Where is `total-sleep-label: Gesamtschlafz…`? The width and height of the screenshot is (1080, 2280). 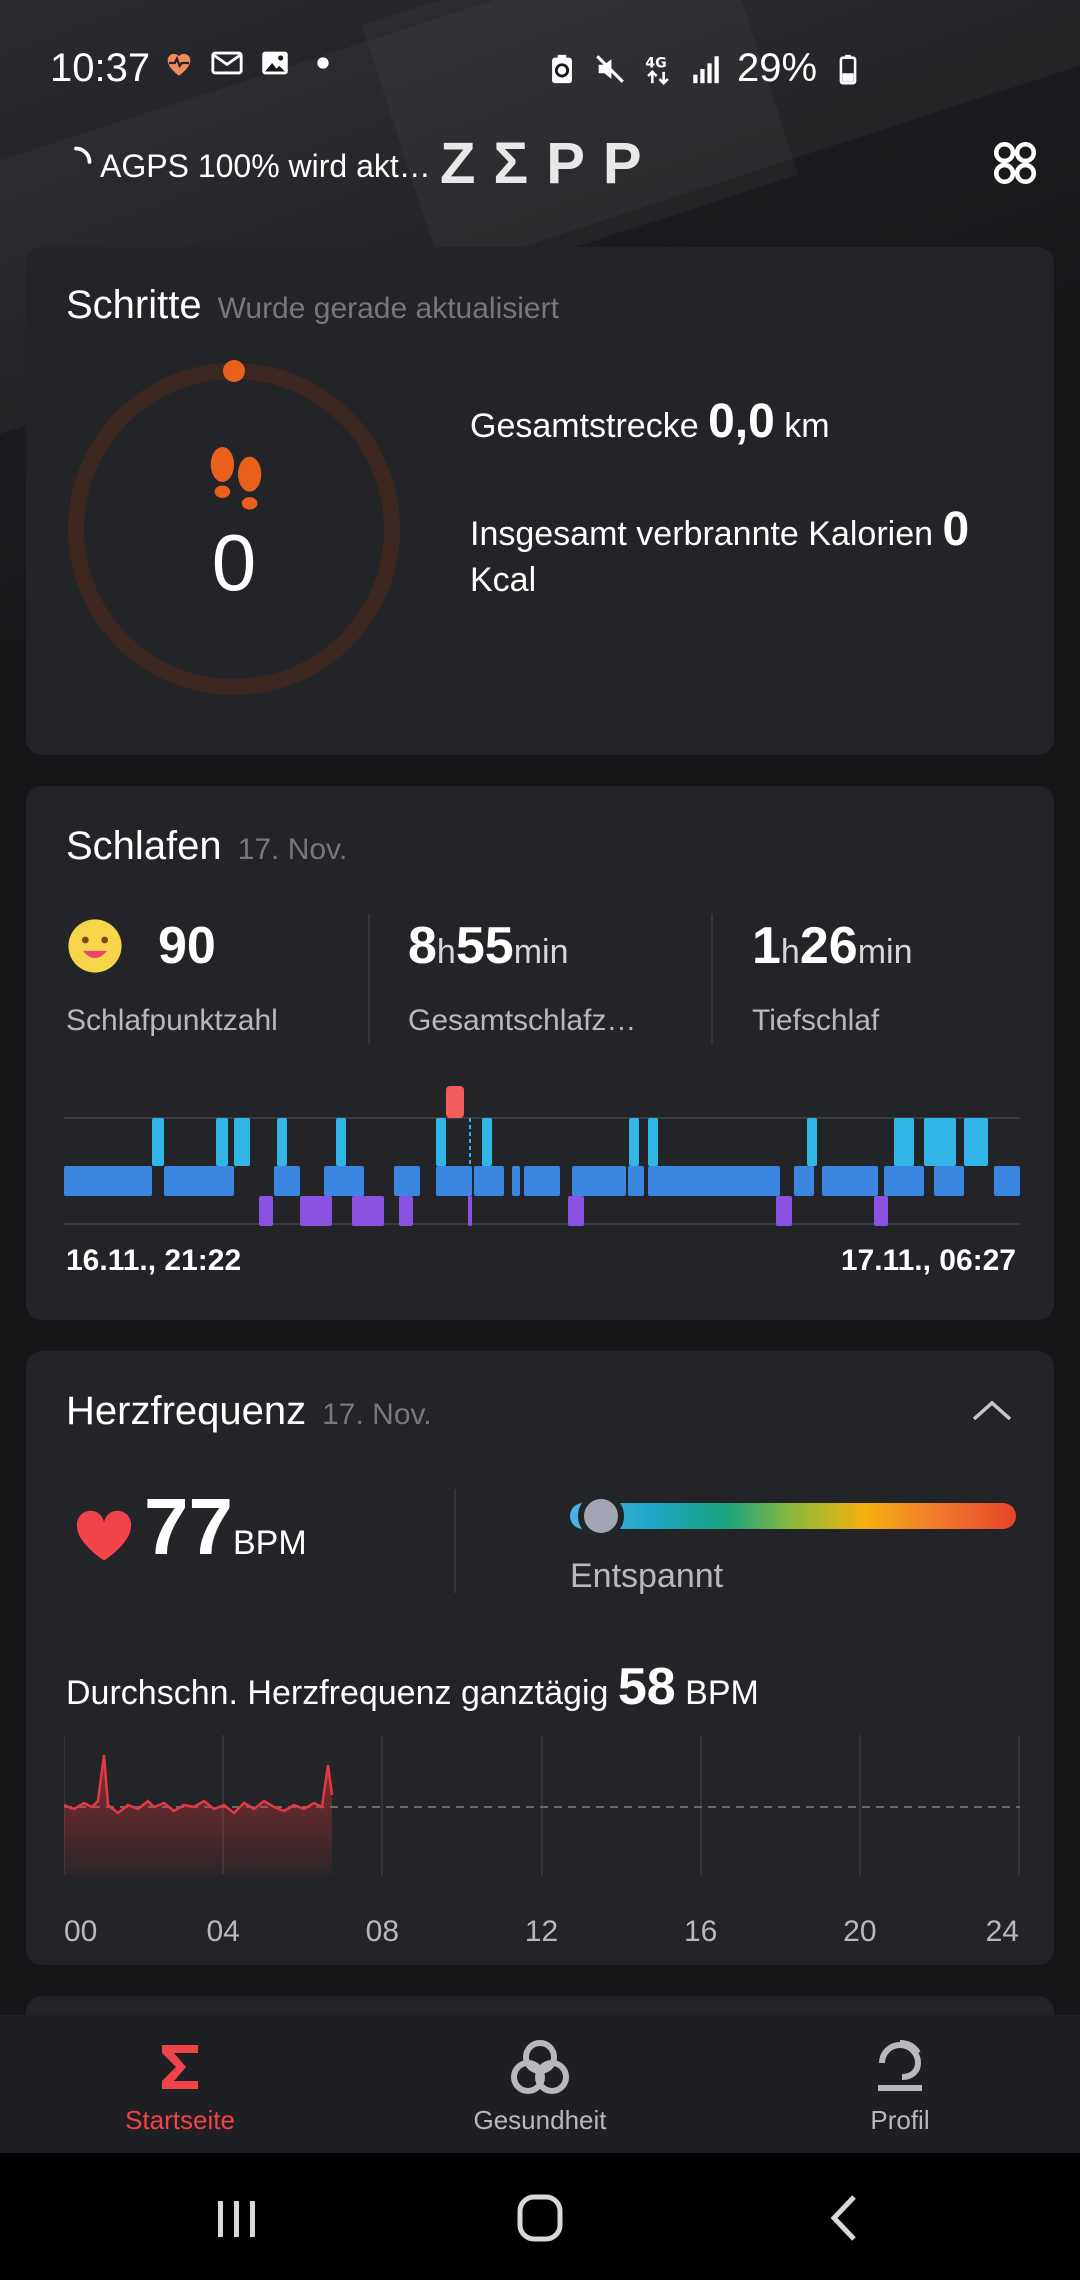
total-sleep-label: Gesamtschlafz… is located at coordinates (522, 1020).